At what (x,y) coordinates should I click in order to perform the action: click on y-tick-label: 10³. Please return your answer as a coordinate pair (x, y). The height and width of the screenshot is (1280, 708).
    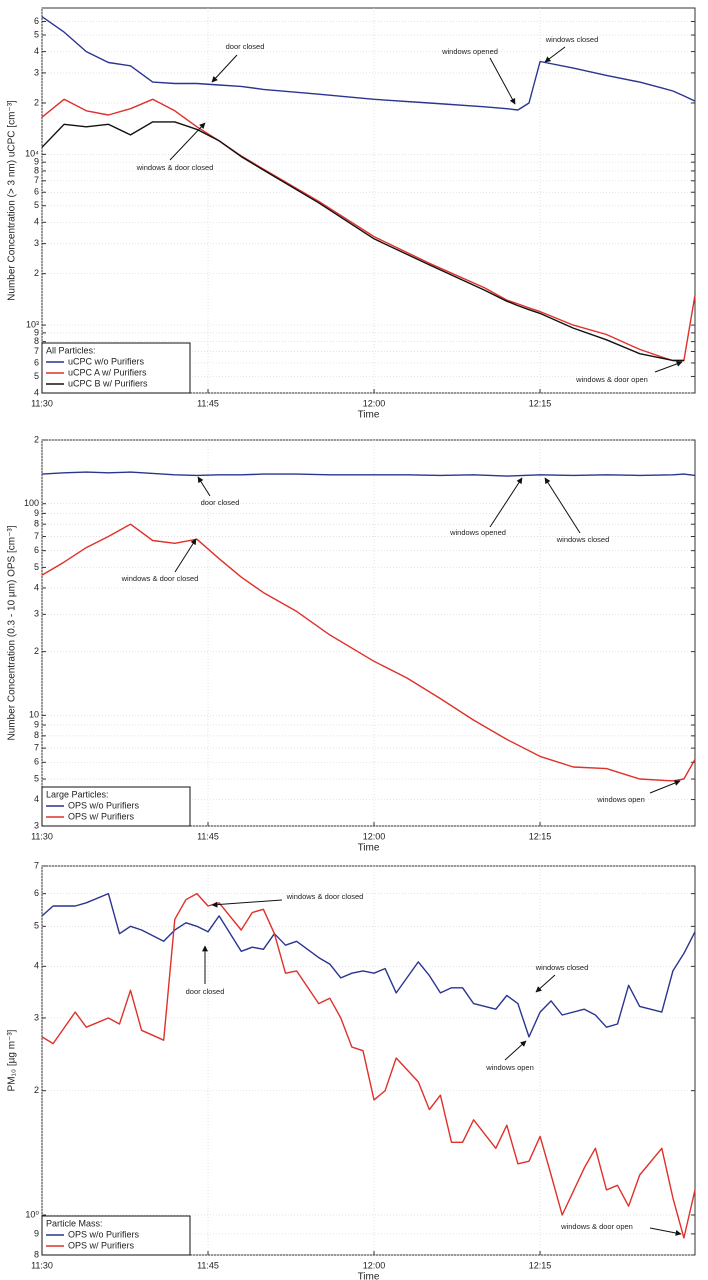
    Looking at the image, I should click on (32, 324).